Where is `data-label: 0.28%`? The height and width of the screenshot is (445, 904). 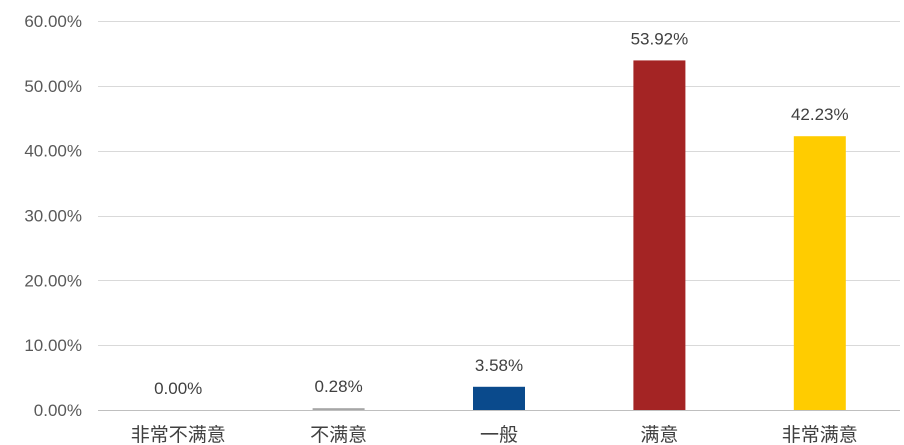 data-label: 0.28% is located at coordinates (338, 386).